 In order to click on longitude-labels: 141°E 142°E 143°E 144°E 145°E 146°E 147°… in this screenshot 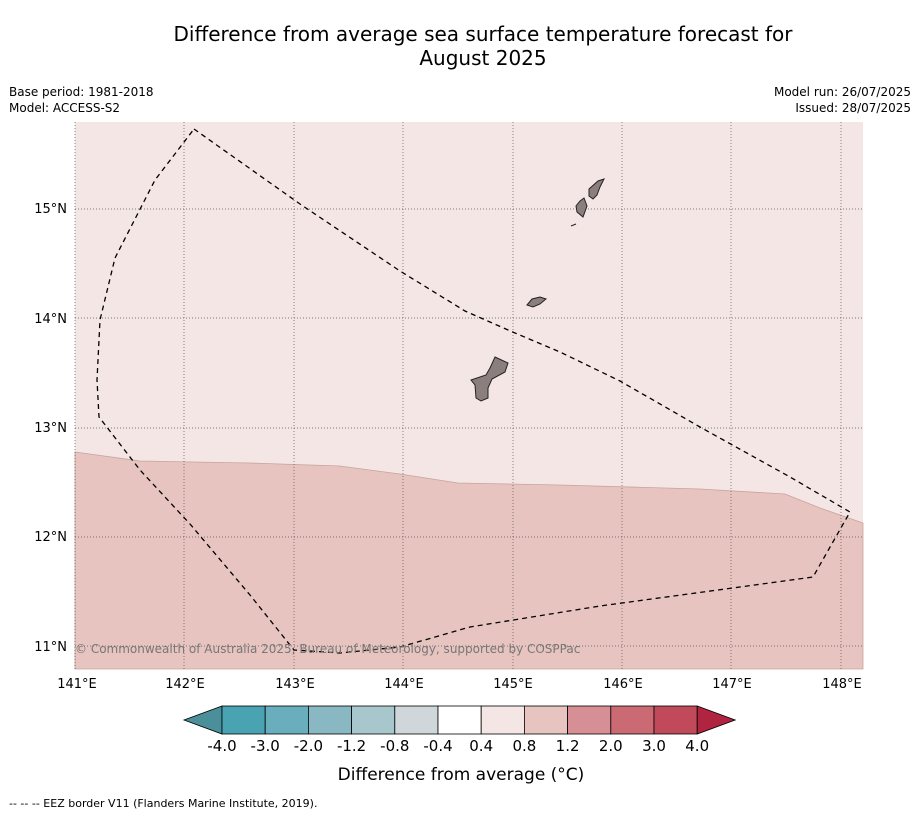, I will do `click(459, 684)`.